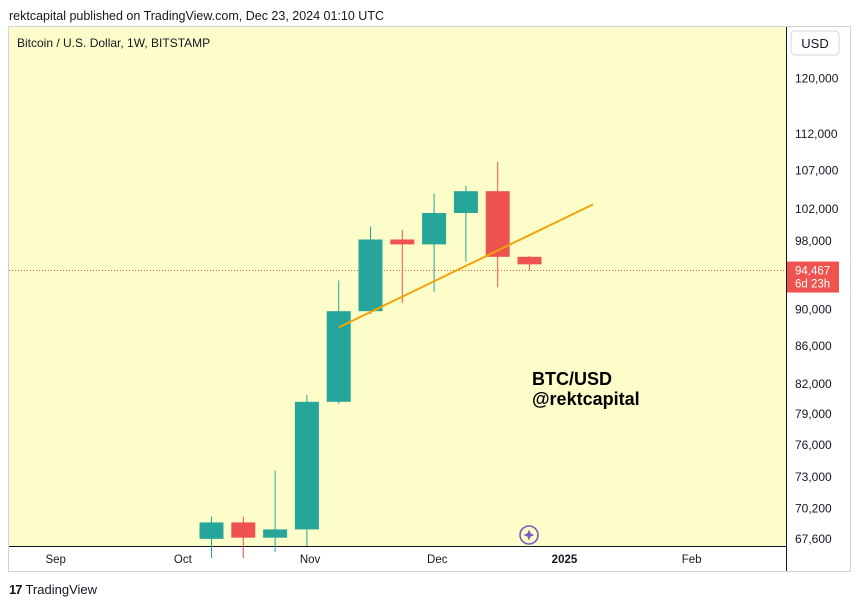 Image resolution: width=860 pixels, height=607 pixels. What do you see at coordinates (310, 560) in the screenshot?
I see `time-tick-label: Nov` at bounding box center [310, 560].